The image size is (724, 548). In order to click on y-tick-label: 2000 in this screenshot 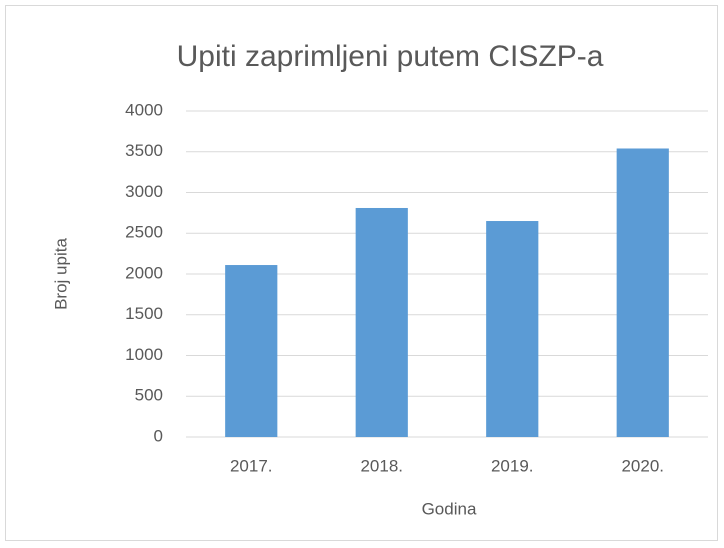, I will do `click(144, 272)`.